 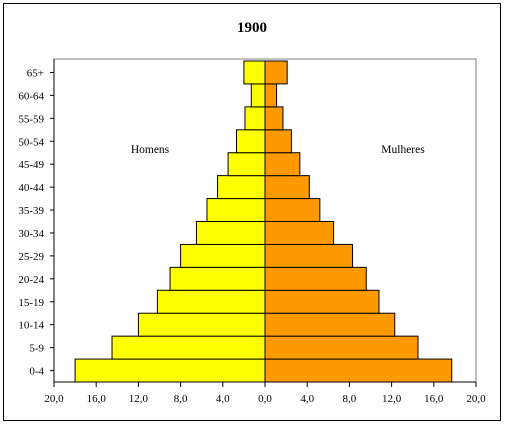 What do you see at coordinates (31, 326) in the screenshot?
I see `y-tick-label: 10-14` at bounding box center [31, 326].